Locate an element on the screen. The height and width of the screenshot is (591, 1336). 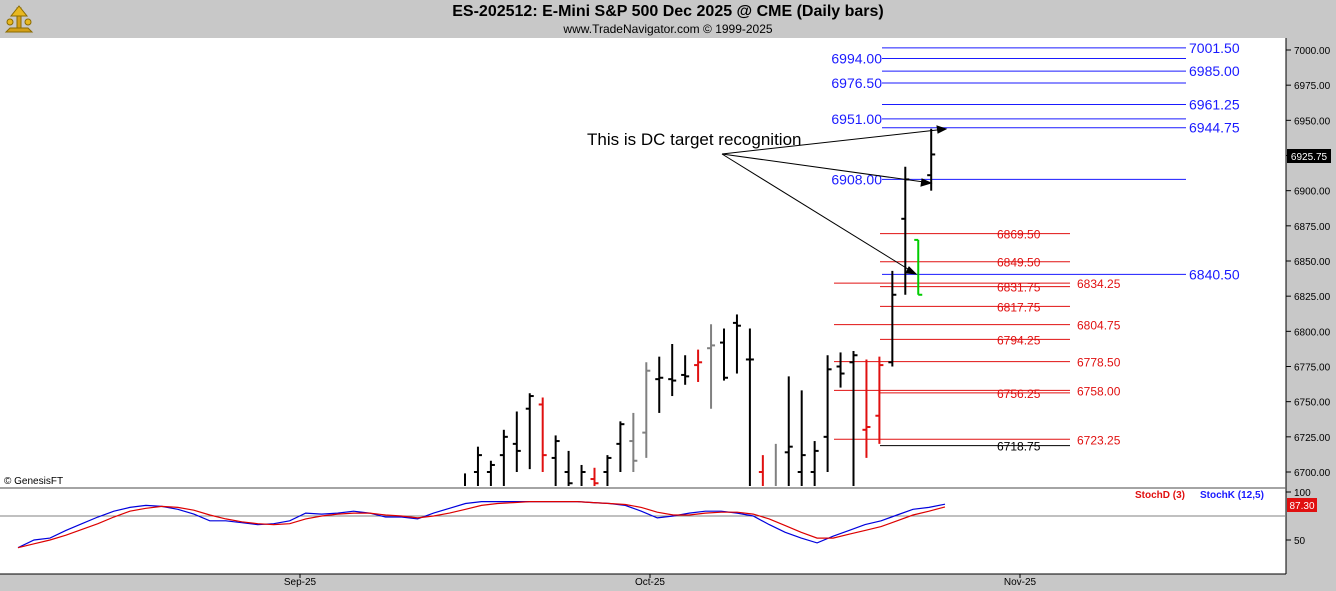
stochd-line is located at coordinates (481, 525).